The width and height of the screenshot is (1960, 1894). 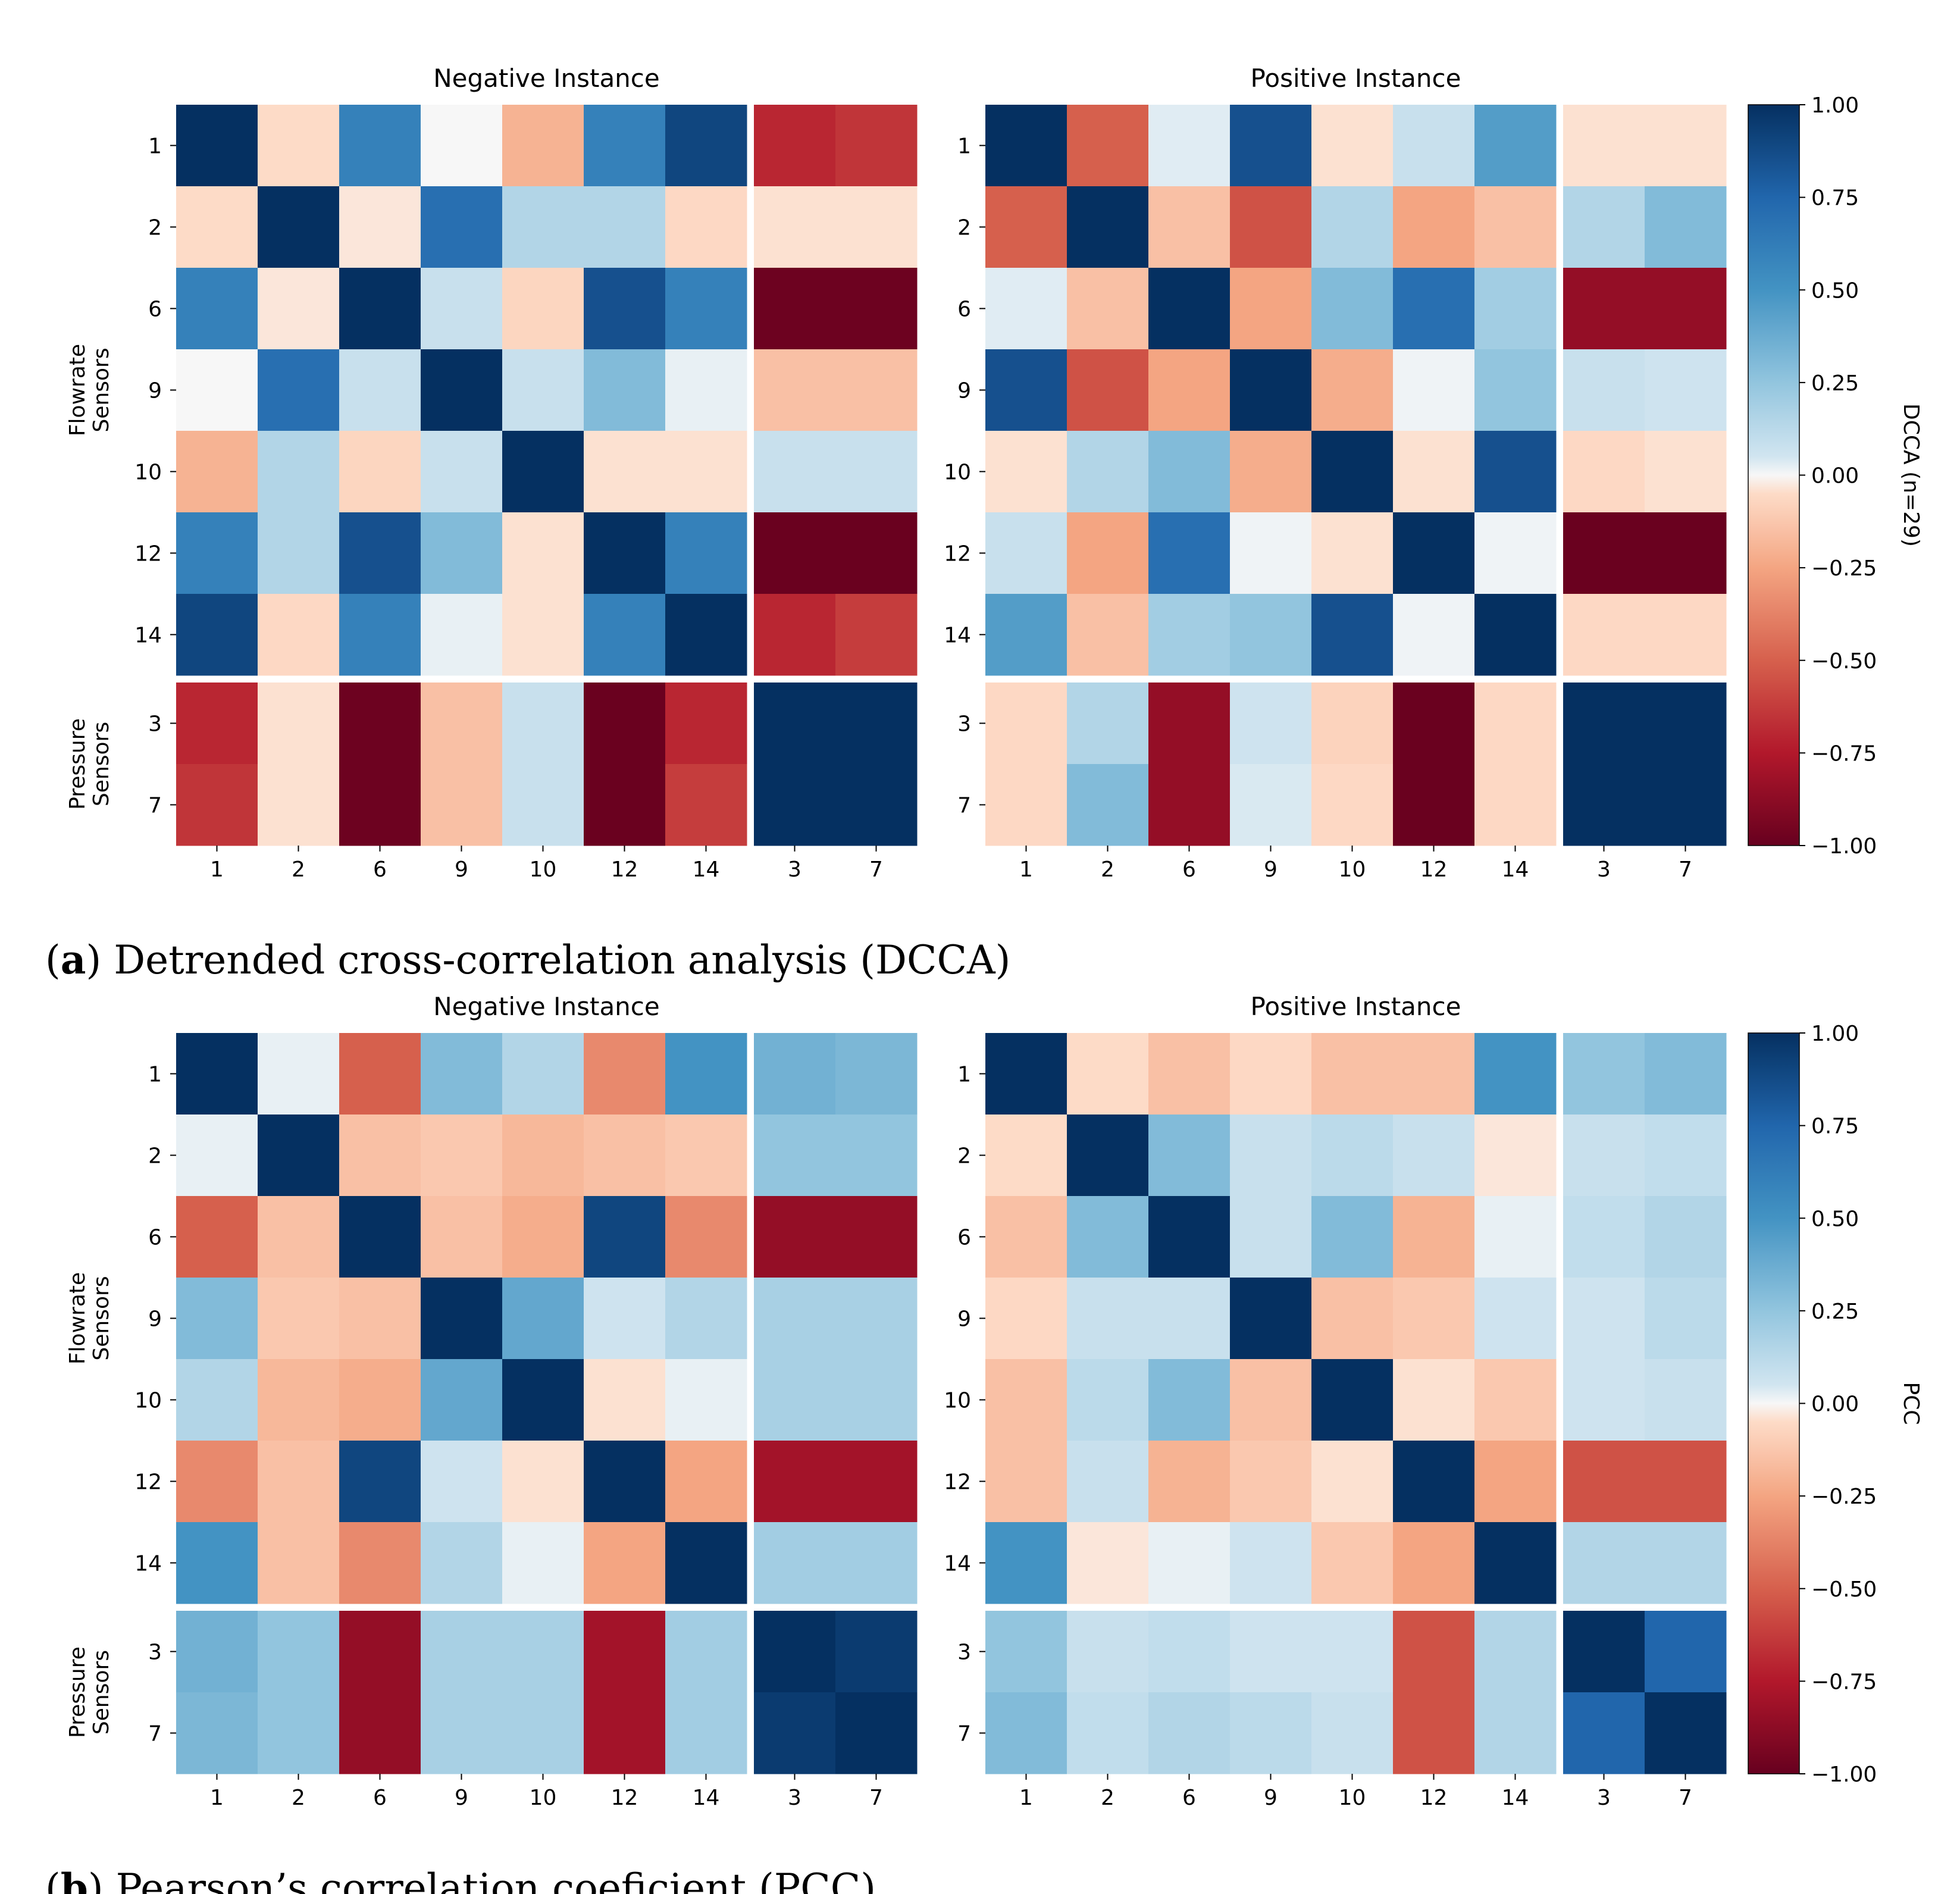 What do you see at coordinates (964, 391) in the screenshot?
I see `y-tick-label: 9` at bounding box center [964, 391].